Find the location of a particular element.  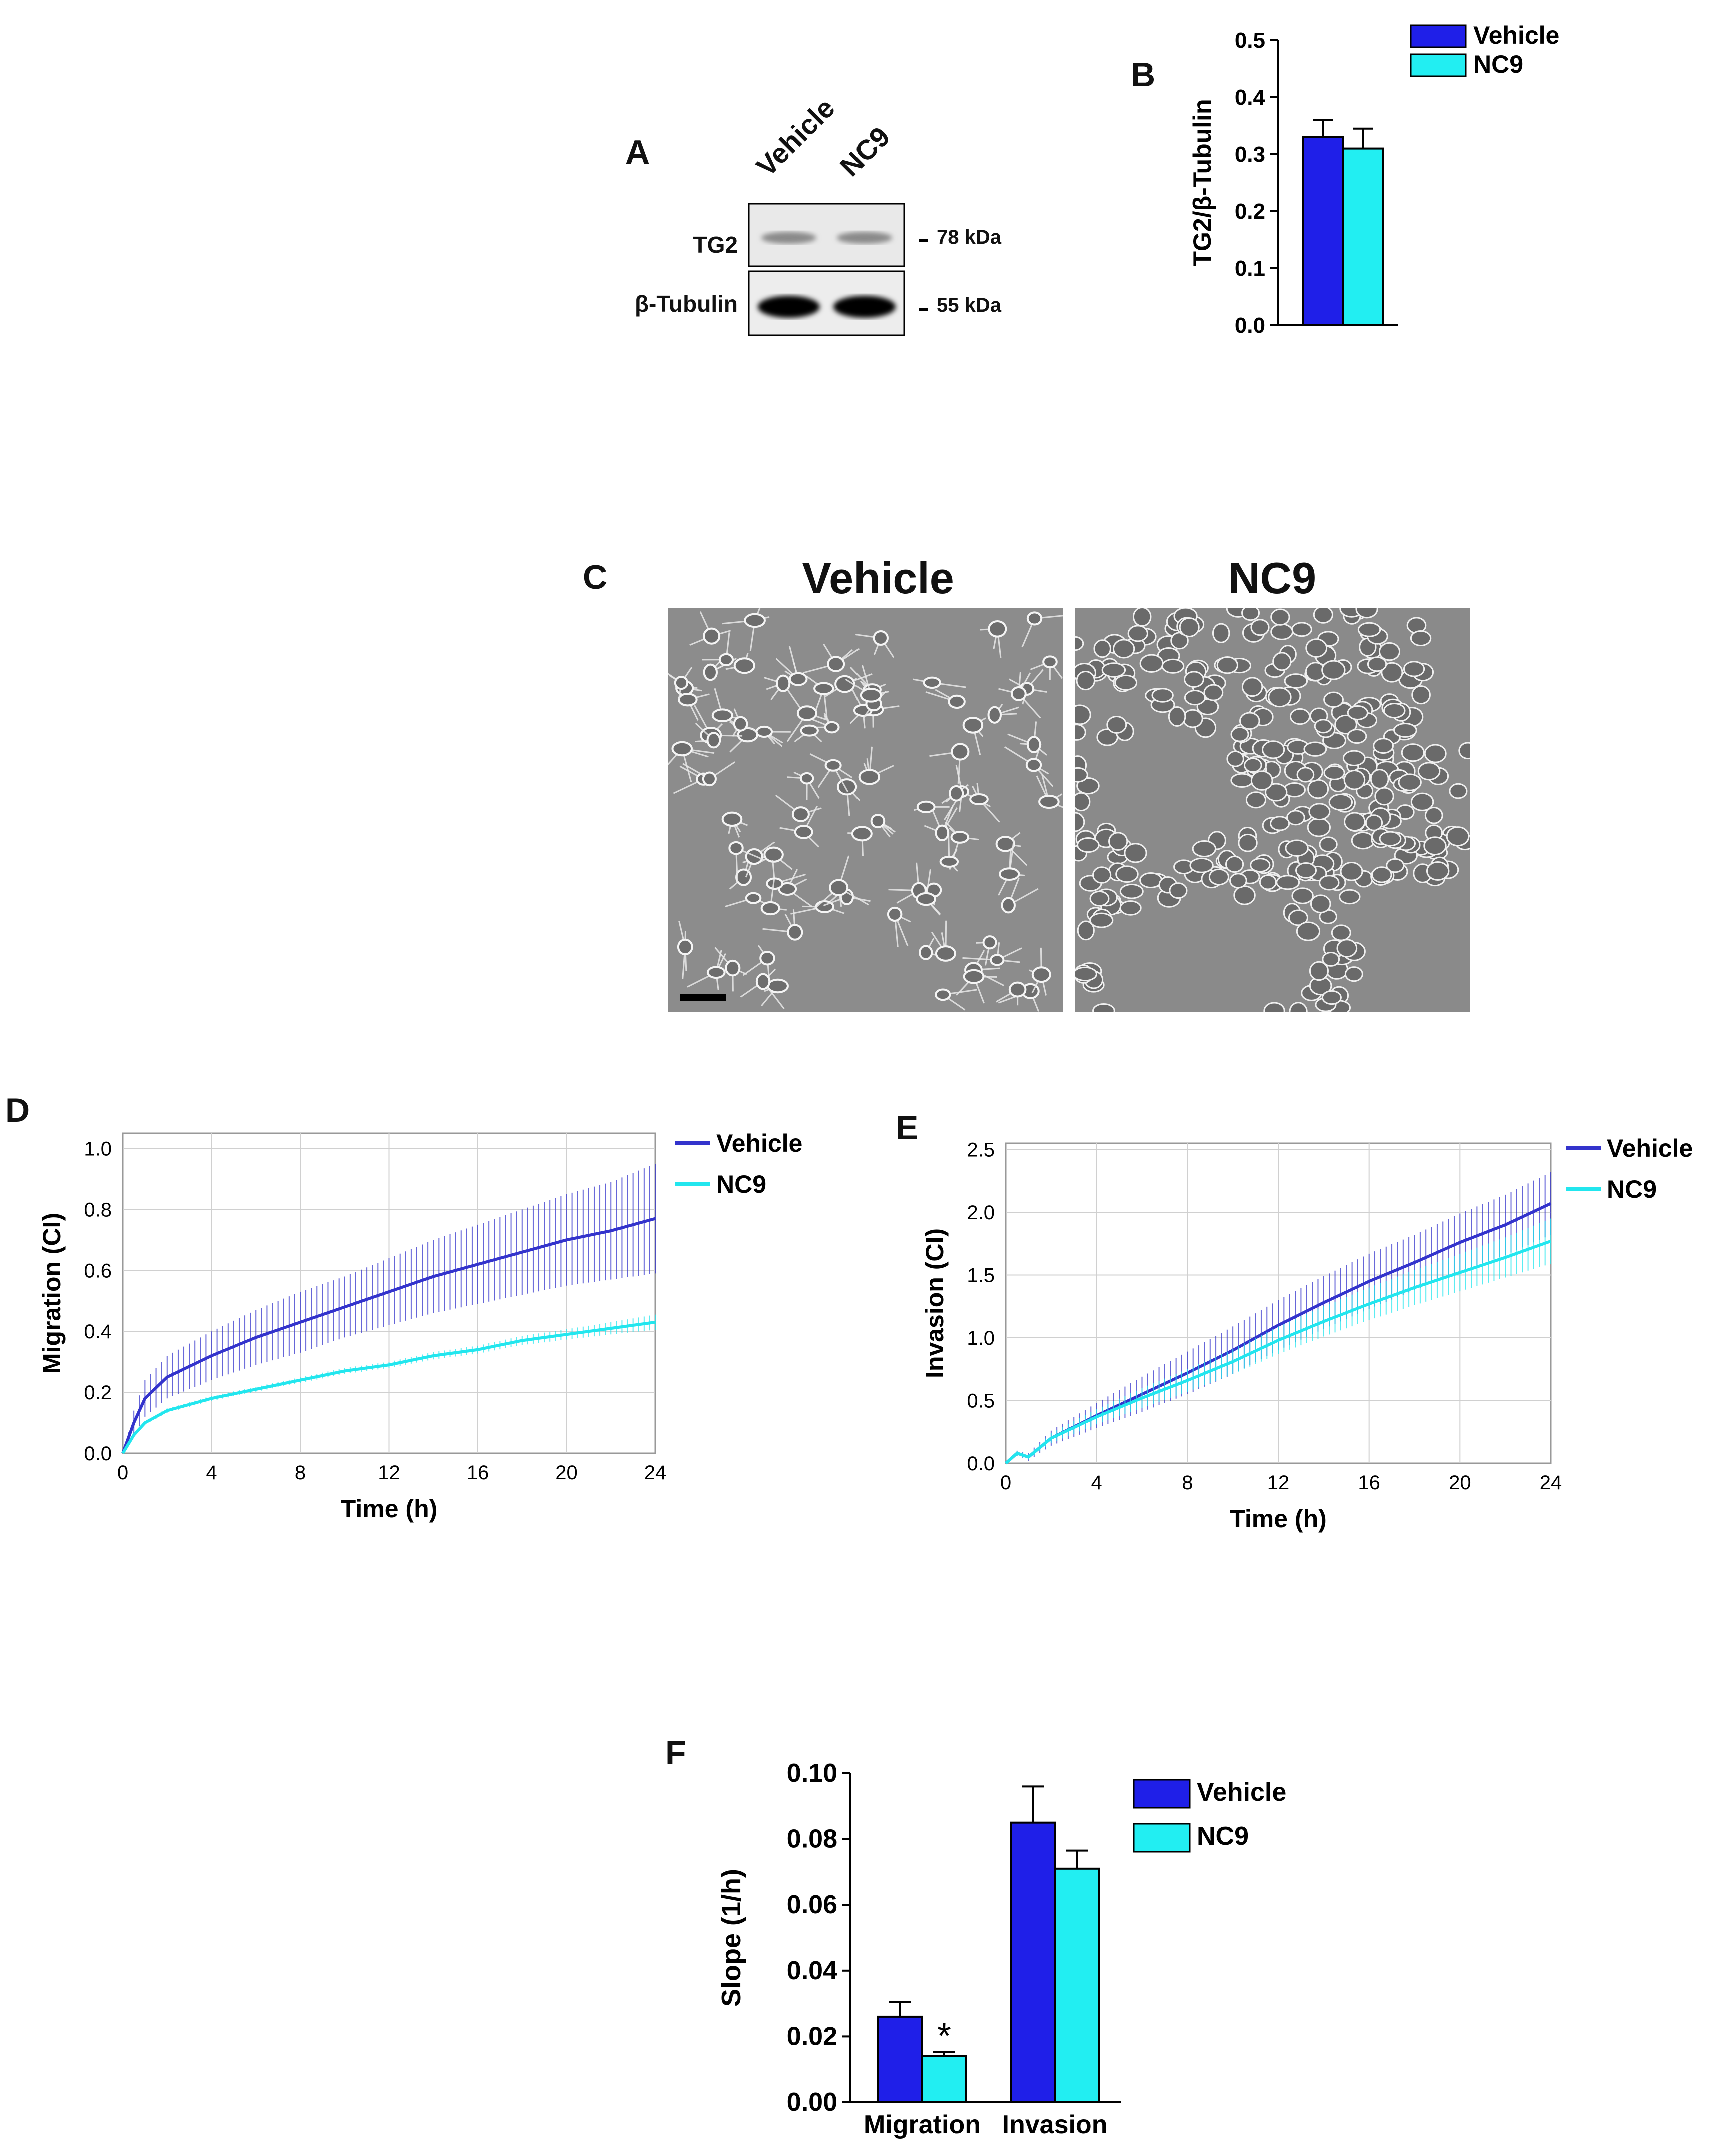

chart-f-ytick-label: 0.10 is located at coordinates (812, 1773).